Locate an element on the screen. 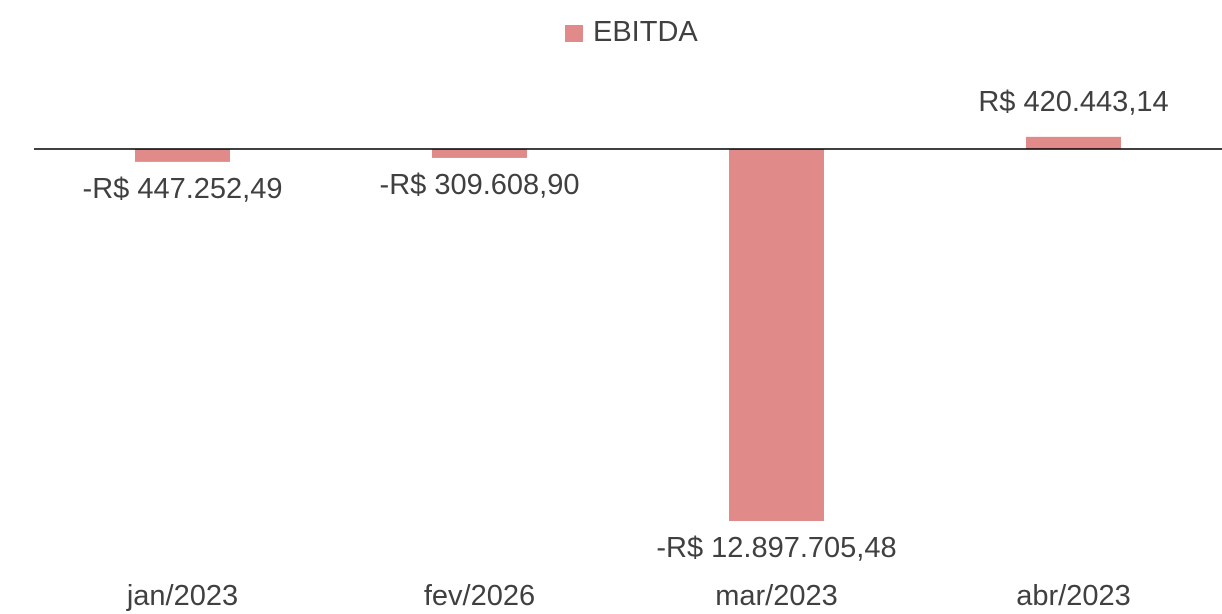 The width and height of the screenshot is (1222, 614). legend-label: EBITDA is located at coordinates (645, 32).